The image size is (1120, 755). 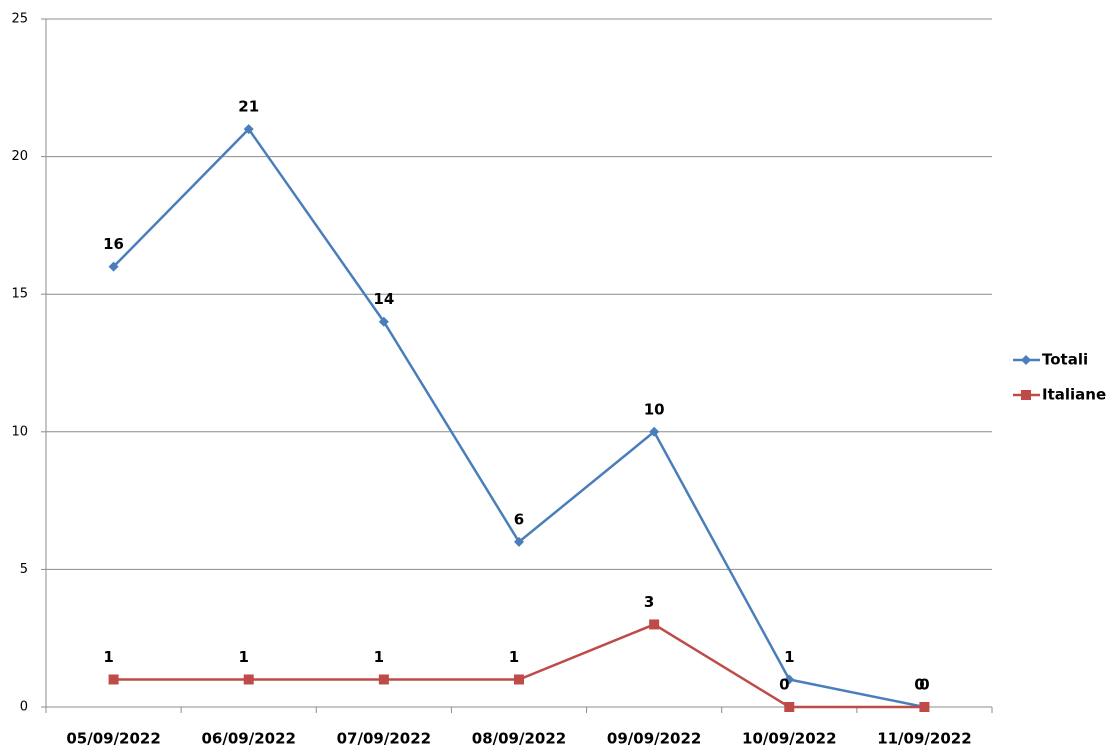 What do you see at coordinates (248, 739) in the screenshot?
I see `x-tick-label: 06/09/2022` at bounding box center [248, 739].